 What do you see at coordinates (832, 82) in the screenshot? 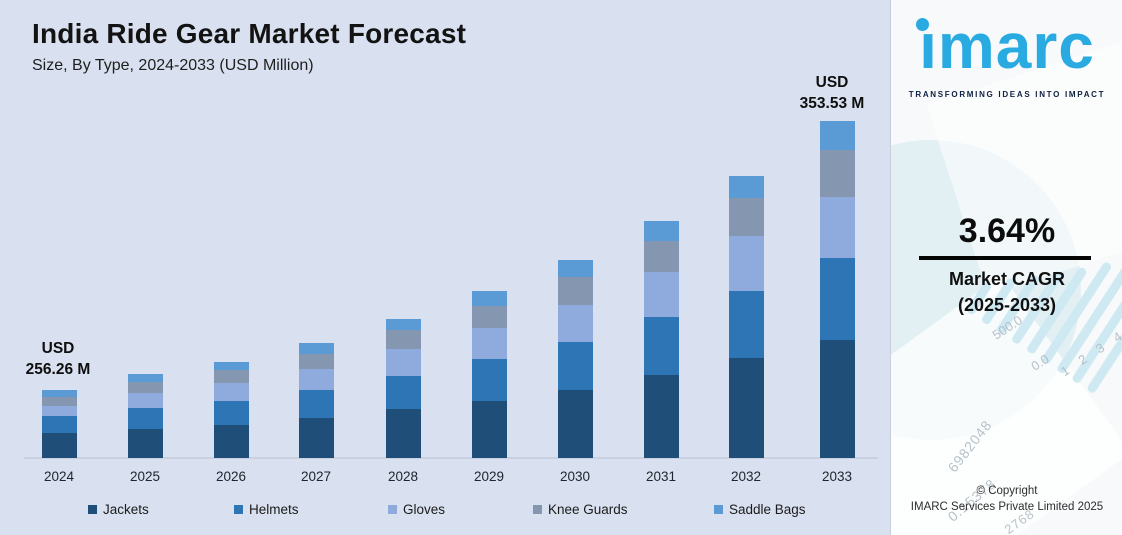
I see `value-label-2033-currency: USD` at bounding box center [832, 82].